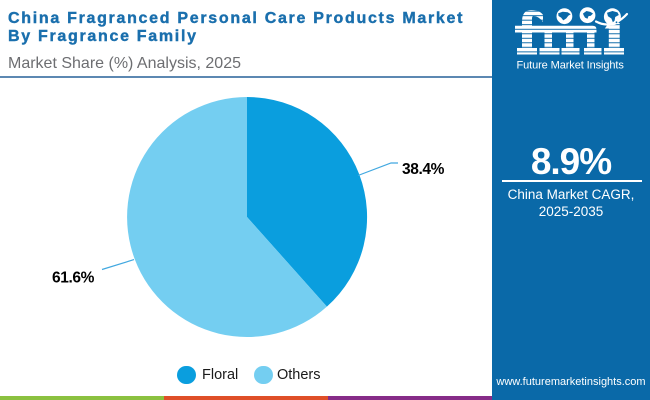 This screenshot has height=400, width=650. Describe the element at coordinates (73, 278) in the screenshot. I see `svg-text: 61.6%` at that location.